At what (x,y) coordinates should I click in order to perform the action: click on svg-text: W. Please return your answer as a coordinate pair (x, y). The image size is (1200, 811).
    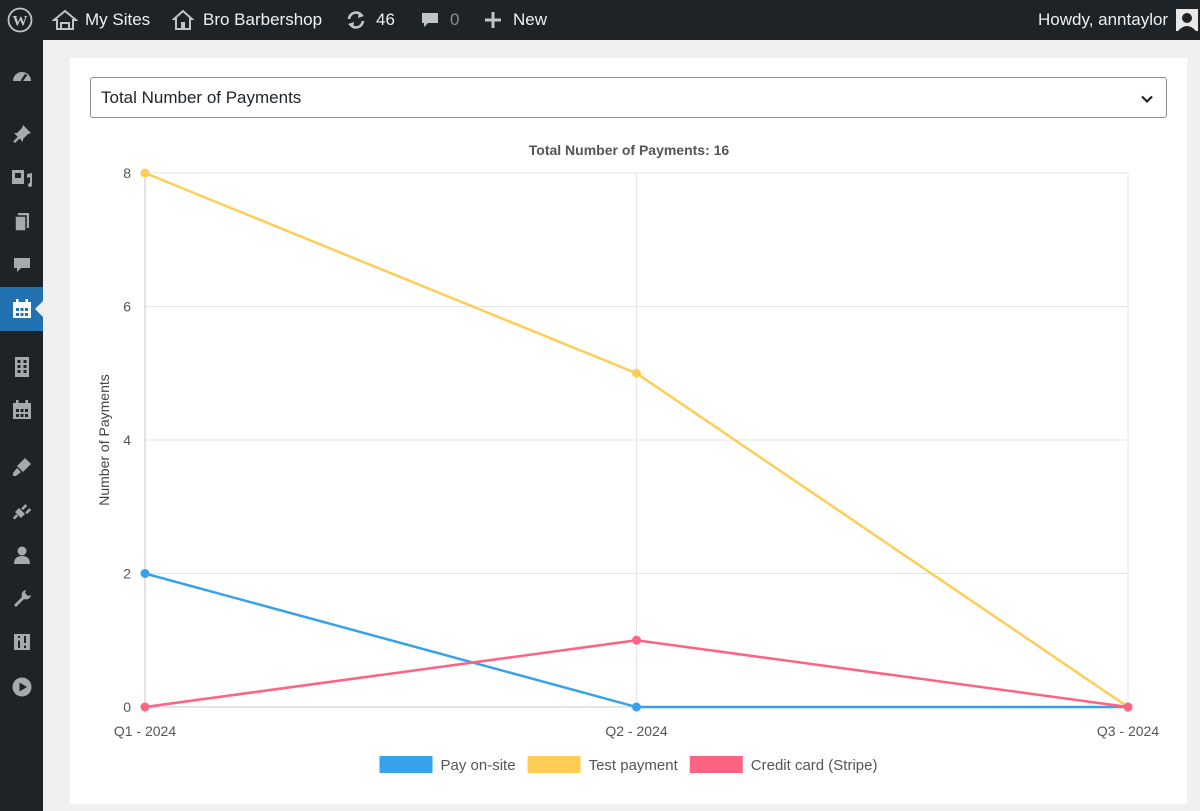
    Looking at the image, I should click on (20, 22).